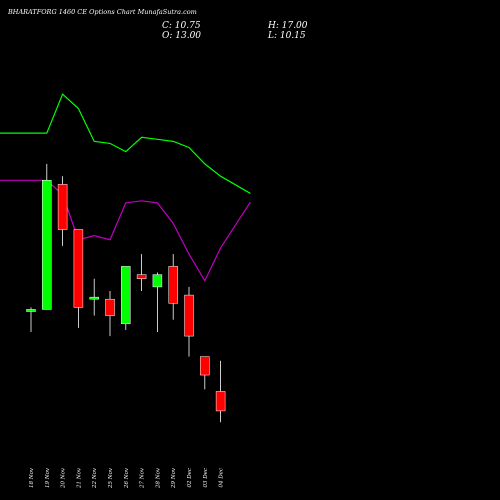  I want to click on high-value: H: 17.00, so click(287, 26).